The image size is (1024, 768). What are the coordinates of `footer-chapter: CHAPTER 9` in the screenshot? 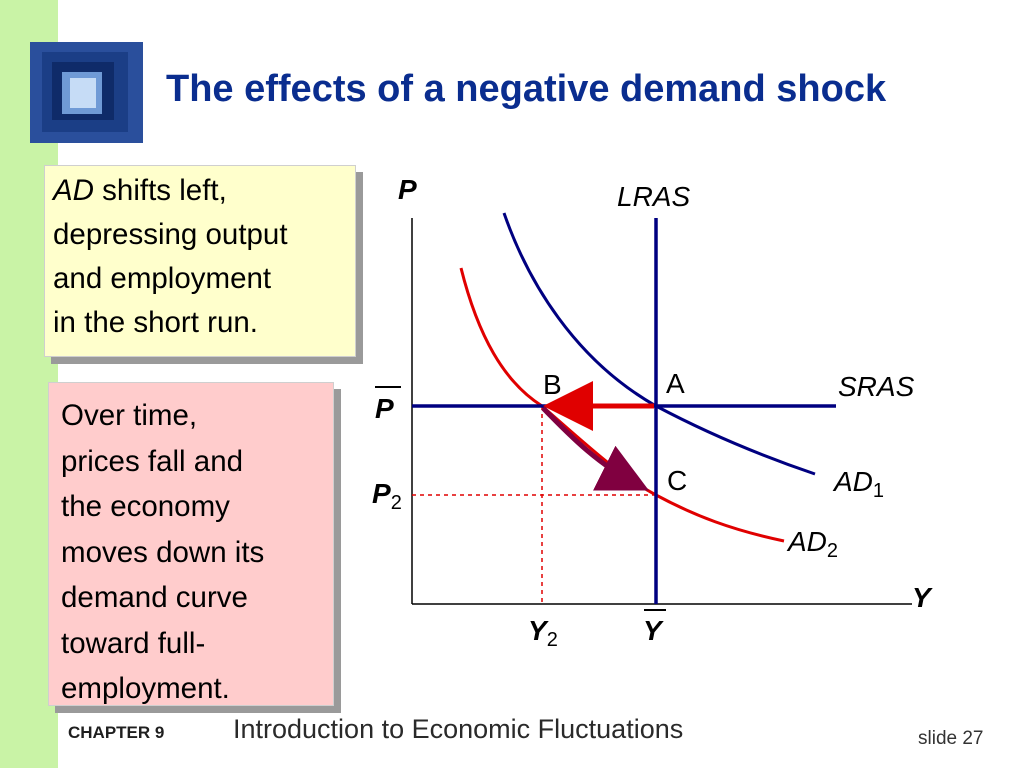 It's located at (116, 732).